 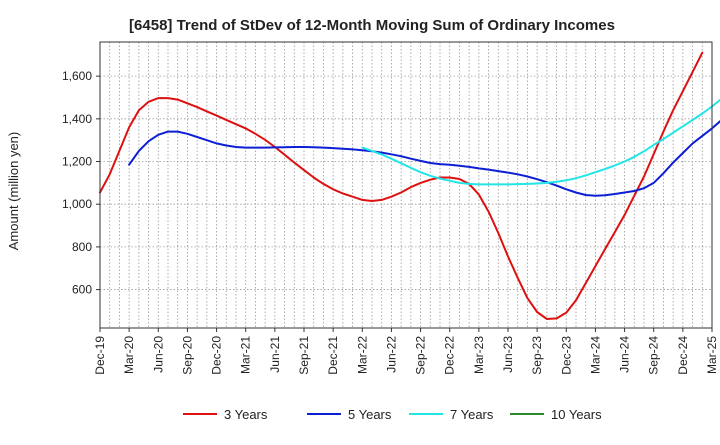 What do you see at coordinates (654, 355) in the screenshot?
I see `x-tick-label: Sep-24` at bounding box center [654, 355].